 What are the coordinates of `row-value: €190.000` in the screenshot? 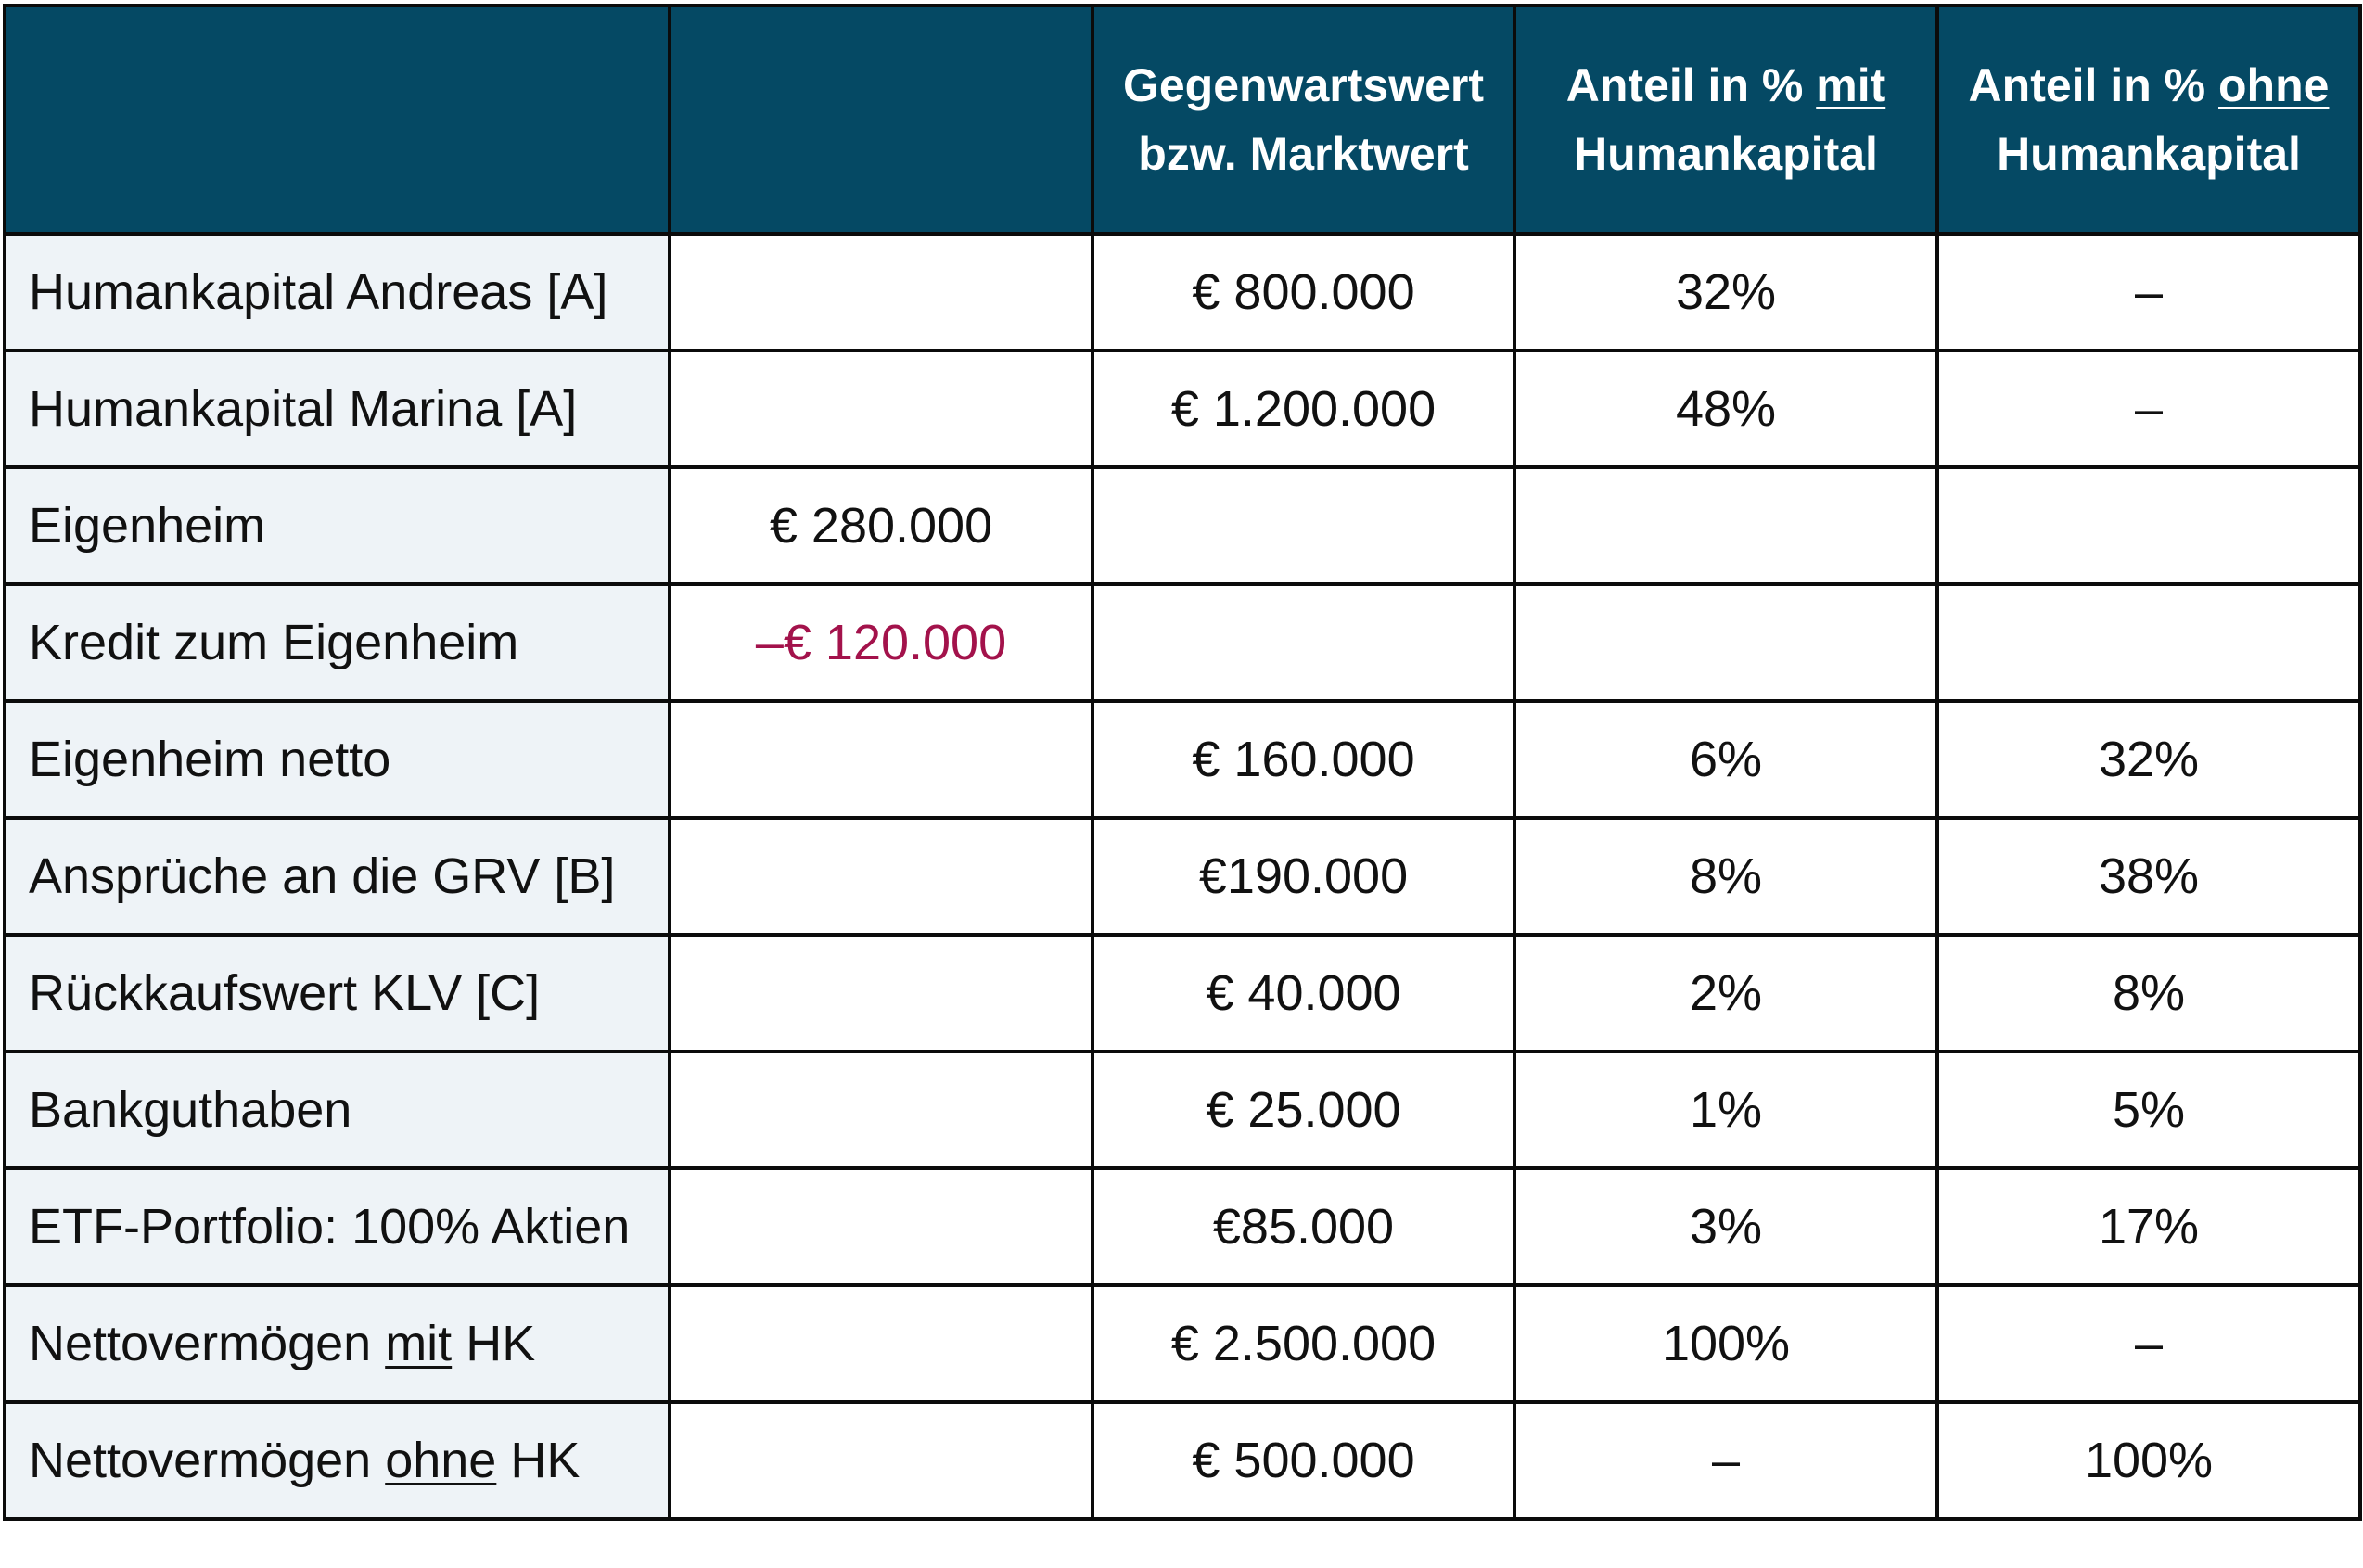 It's located at (1304, 876).